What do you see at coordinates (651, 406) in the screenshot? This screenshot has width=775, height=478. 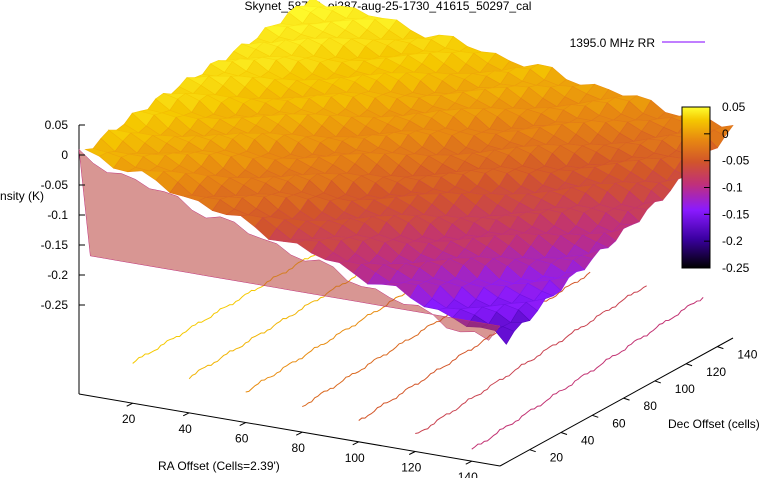 I see `dec-tick-label: 80` at bounding box center [651, 406].